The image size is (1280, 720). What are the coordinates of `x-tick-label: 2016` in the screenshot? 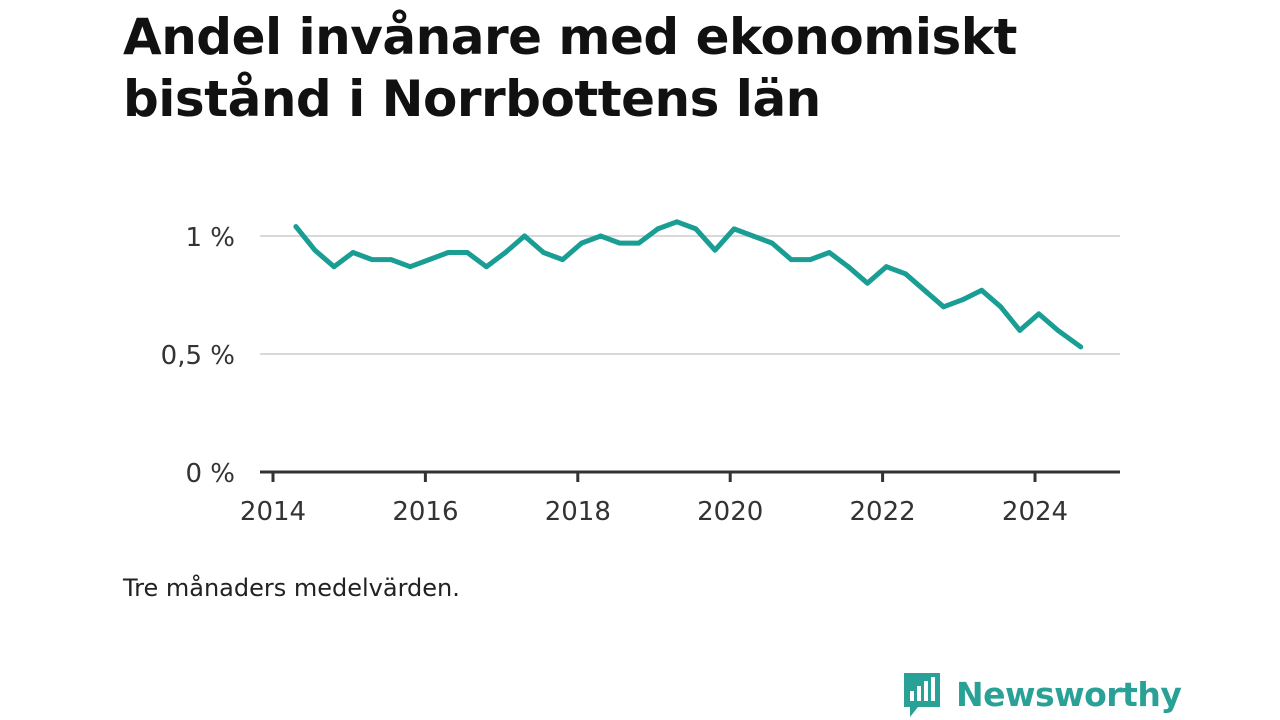 It's located at (425, 512).